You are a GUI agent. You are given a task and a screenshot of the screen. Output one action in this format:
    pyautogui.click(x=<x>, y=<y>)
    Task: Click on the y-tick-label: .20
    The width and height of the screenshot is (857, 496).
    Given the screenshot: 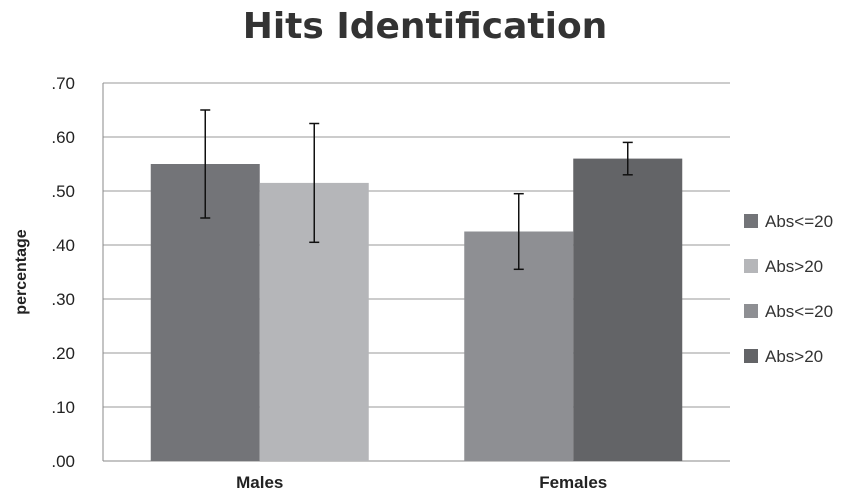 What is the action you would take?
    pyautogui.click(x=63, y=353)
    